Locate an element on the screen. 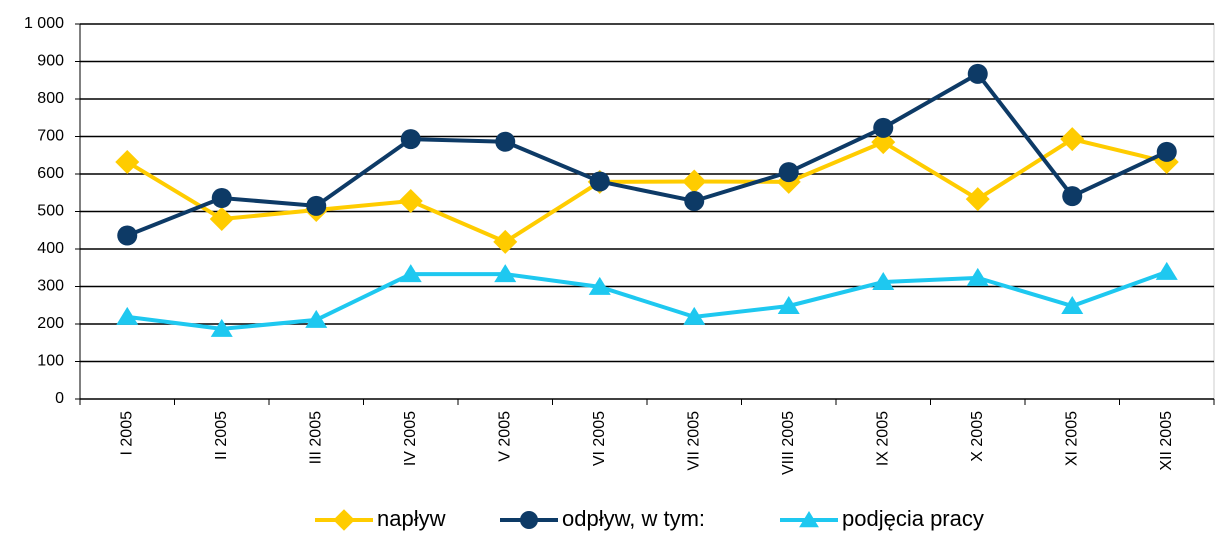 Image resolution: width=1218 pixels, height=541 pixels. legend-label: odpływ, w tym: is located at coordinates (633, 518).